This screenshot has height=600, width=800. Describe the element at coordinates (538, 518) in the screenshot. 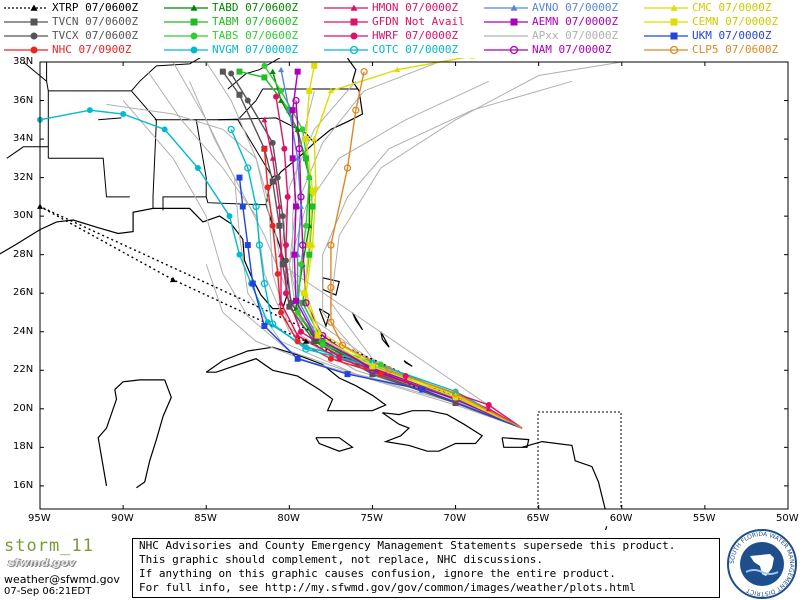

I see `lon-label: 65W` at that location.